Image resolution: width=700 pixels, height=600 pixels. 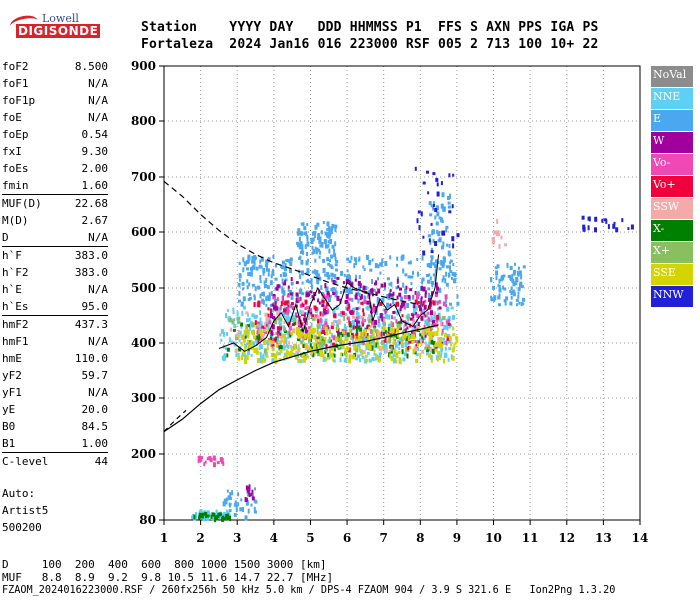 What do you see at coordinates (55, 255) in the screenshot?
I see `param-row: h`F 383.0` at bounding box center [55, 255].